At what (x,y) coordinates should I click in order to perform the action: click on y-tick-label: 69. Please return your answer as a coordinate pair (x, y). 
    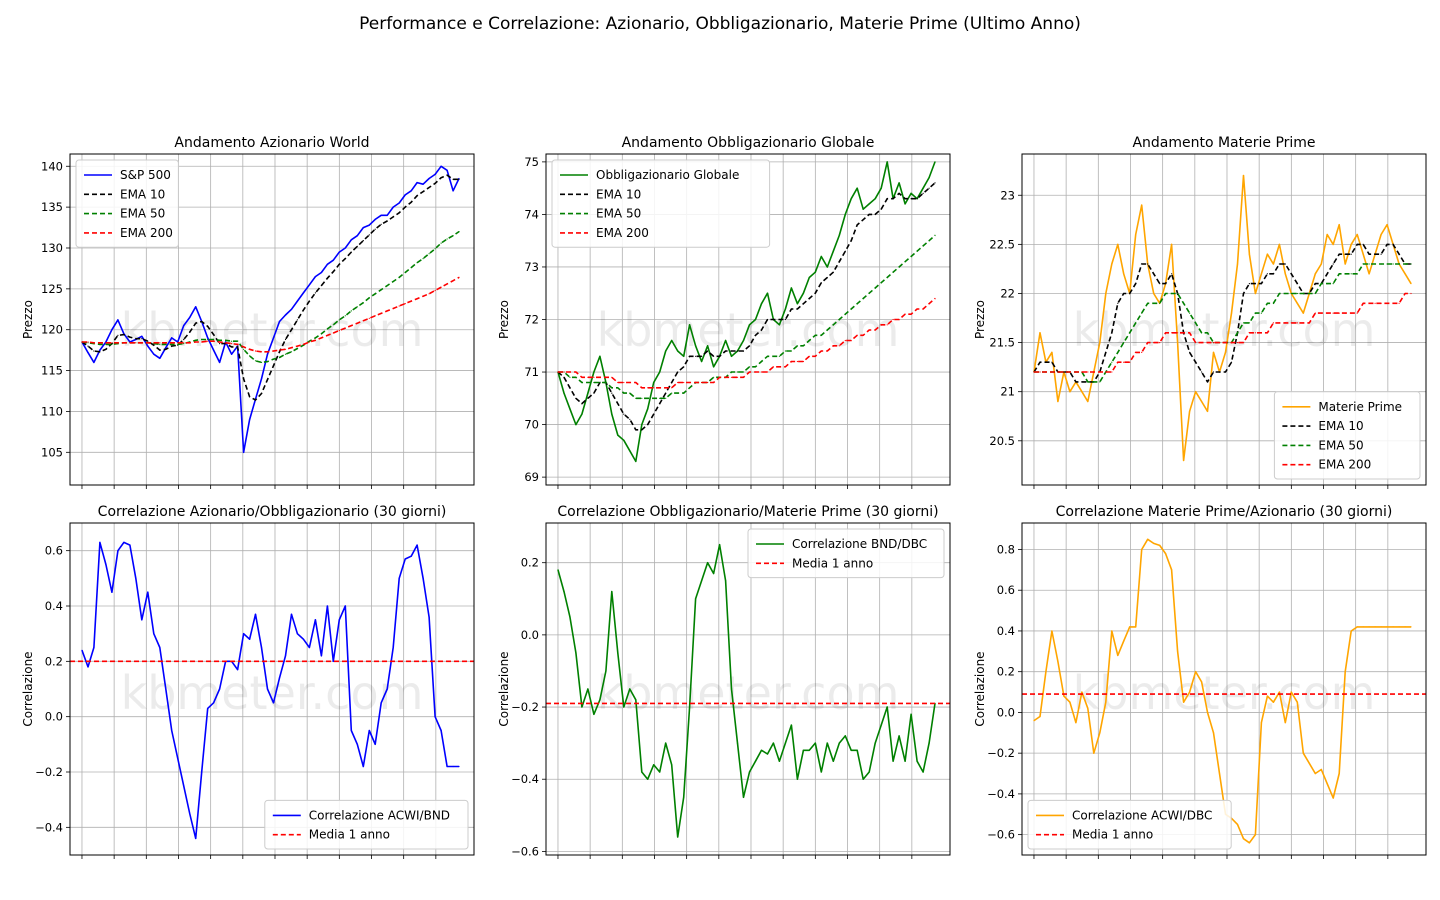
    Looking at the image, I should click on (531, 477).